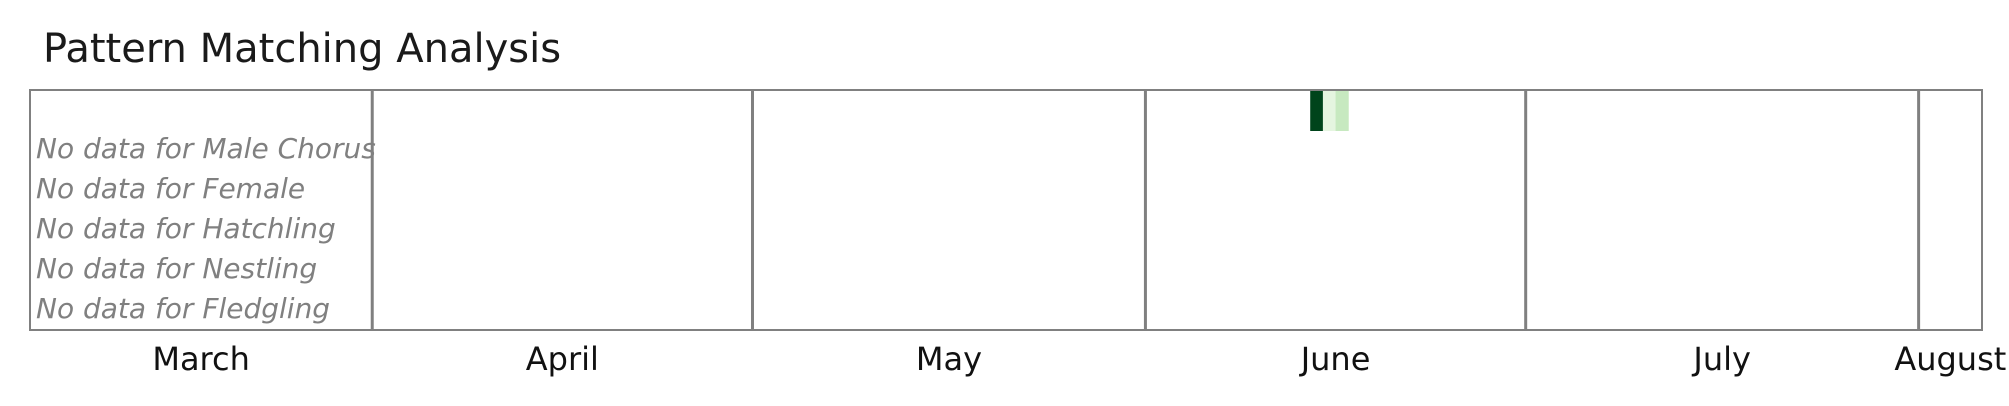  I want to click on no-data-message: No data for Male Chorus, so click(206, 148).